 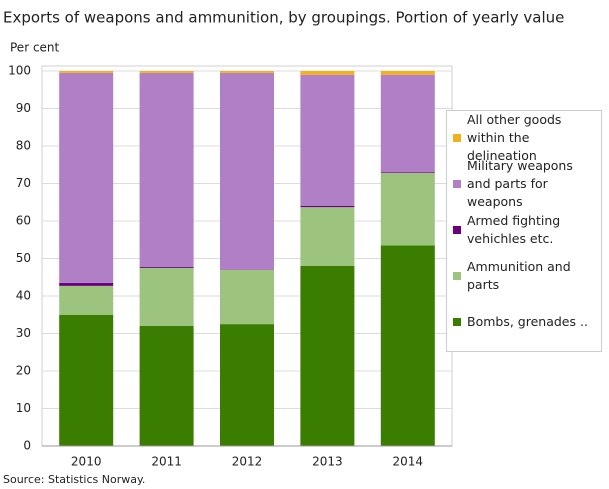 I want to click on legend-item: Military weapons and parts for weapons, so click(x=525, y=183).